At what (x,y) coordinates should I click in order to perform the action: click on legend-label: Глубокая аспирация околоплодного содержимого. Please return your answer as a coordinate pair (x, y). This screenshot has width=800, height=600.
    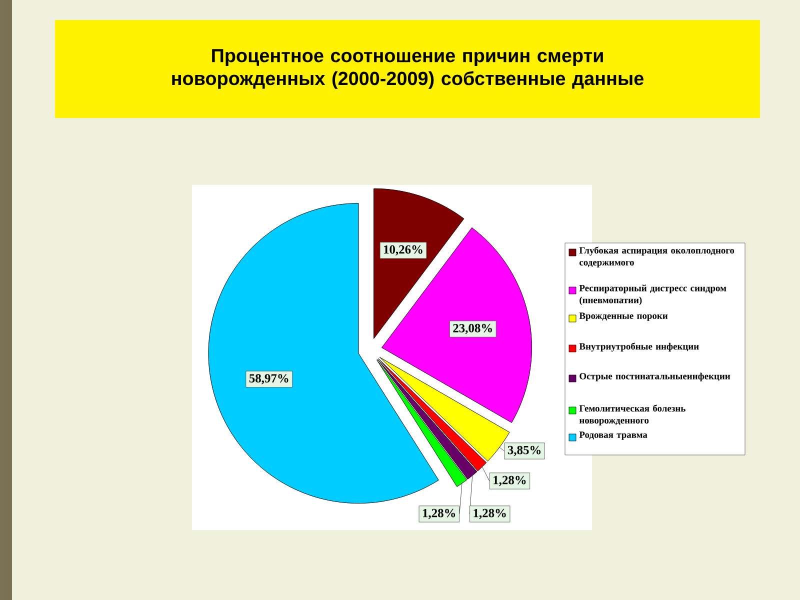
    Looking at the image, I should click on (656, 257).